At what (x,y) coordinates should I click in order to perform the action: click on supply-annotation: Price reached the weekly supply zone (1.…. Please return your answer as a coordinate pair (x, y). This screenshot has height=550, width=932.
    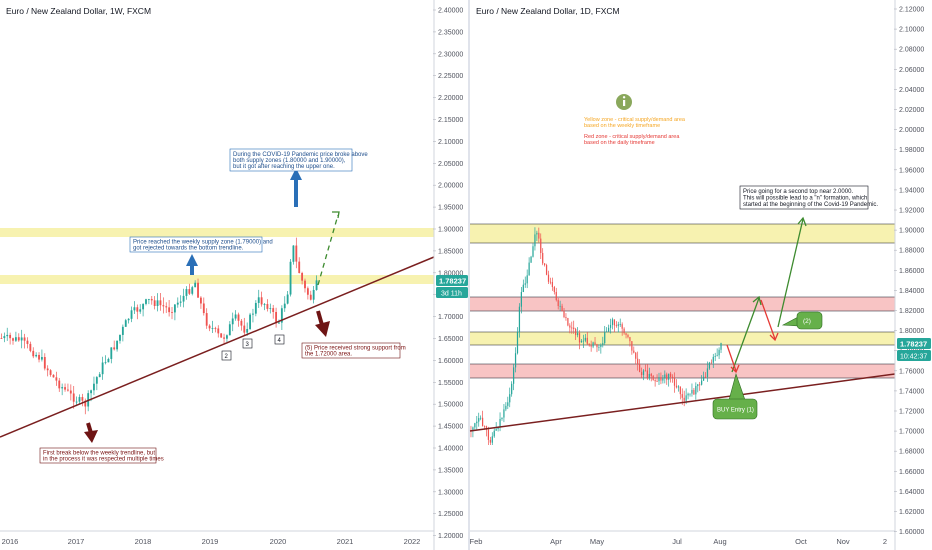
    Looking at the image, I should click on (201, 244).